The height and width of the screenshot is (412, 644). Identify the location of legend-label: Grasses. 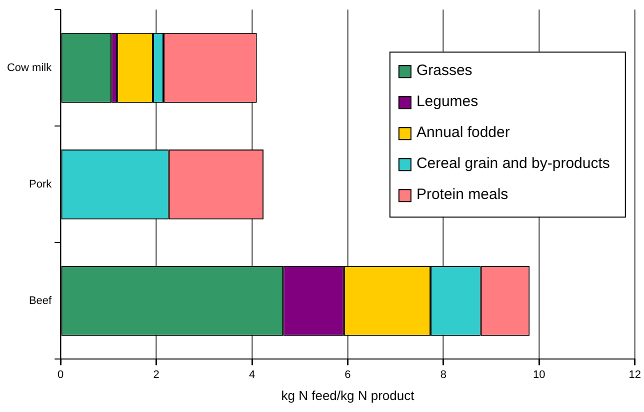
(444, 71).